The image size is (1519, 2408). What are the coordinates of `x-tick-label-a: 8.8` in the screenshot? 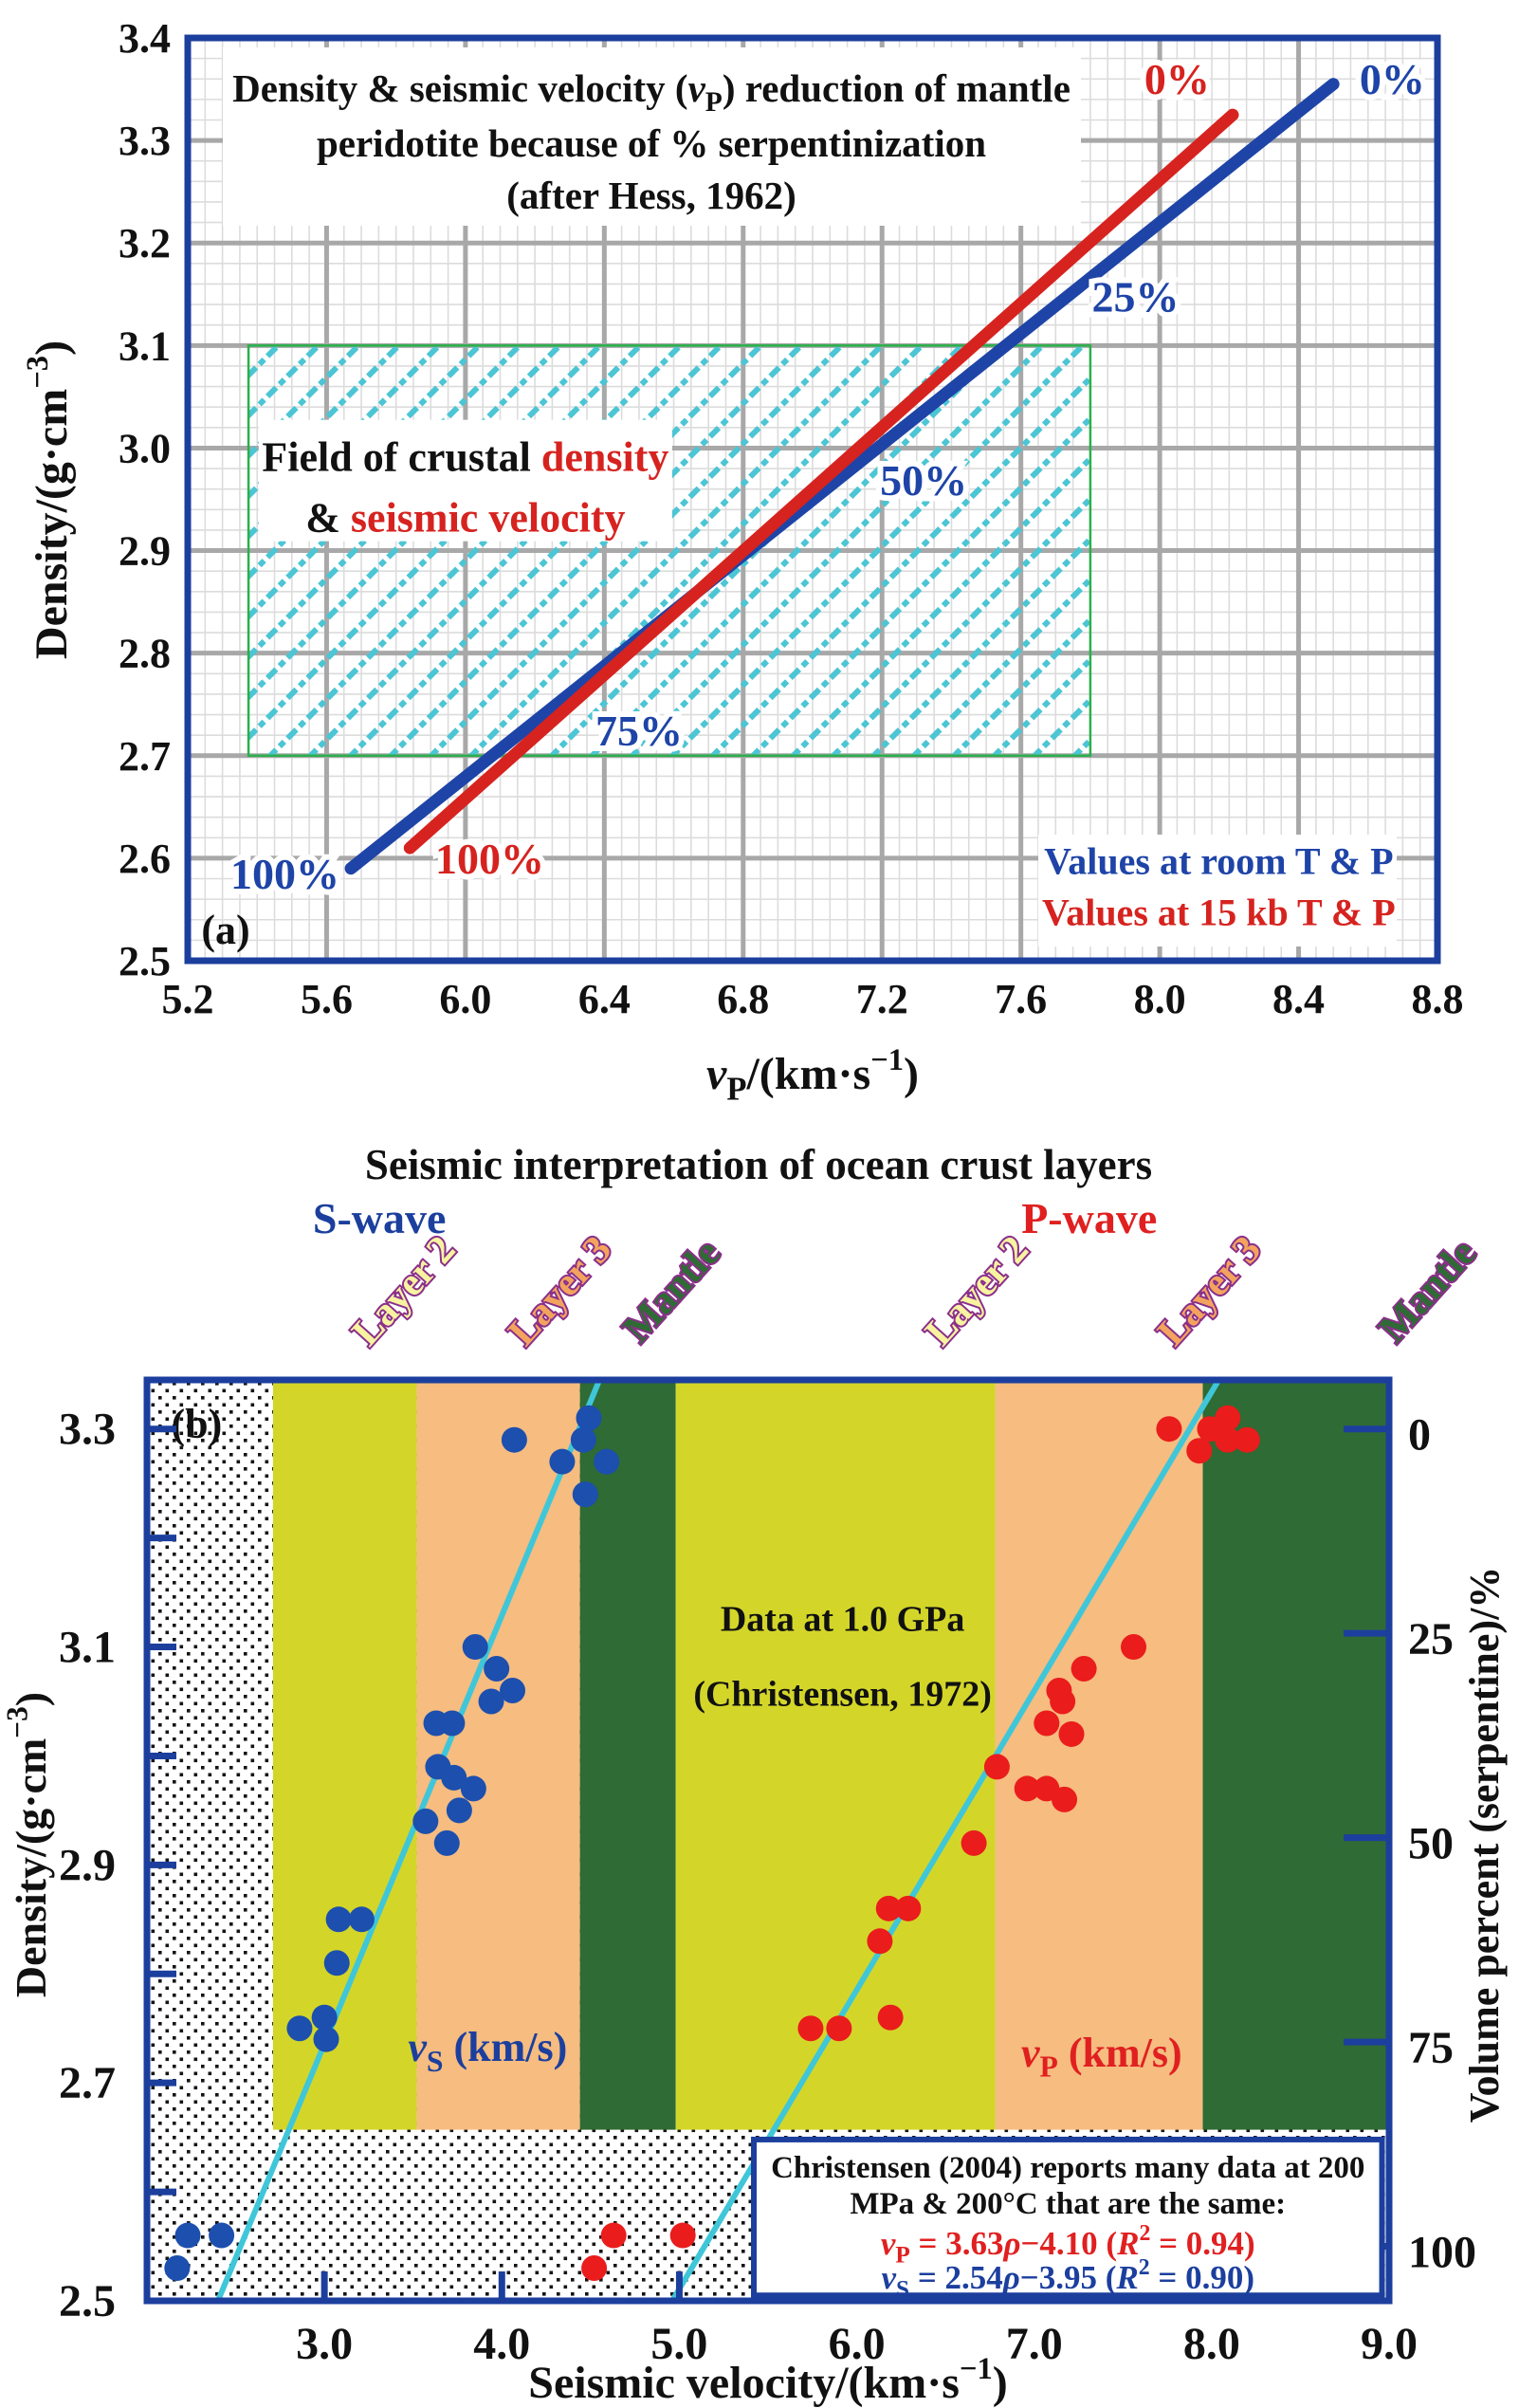 It's located at (1438, 999).